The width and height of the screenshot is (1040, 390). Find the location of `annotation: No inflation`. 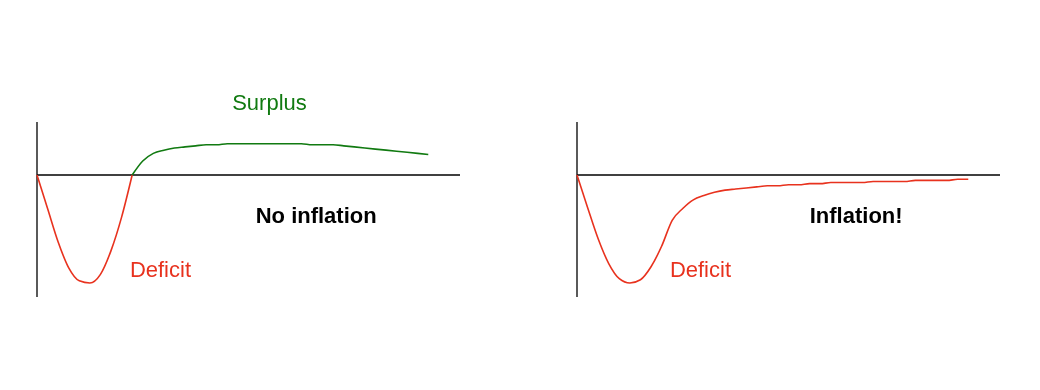

annotation: No inflation is located at coordinates (316, 215).